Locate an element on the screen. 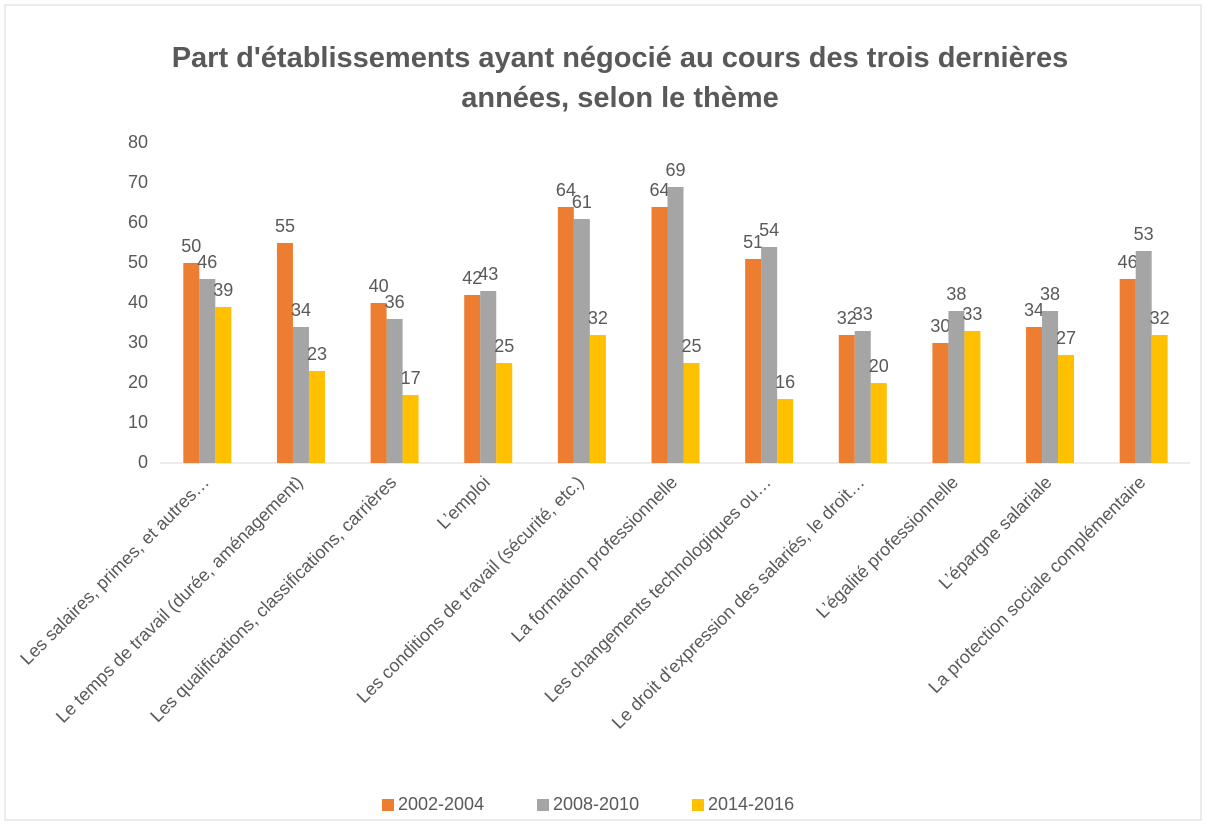  data-label: 43 is located at coordinates (488, 274).